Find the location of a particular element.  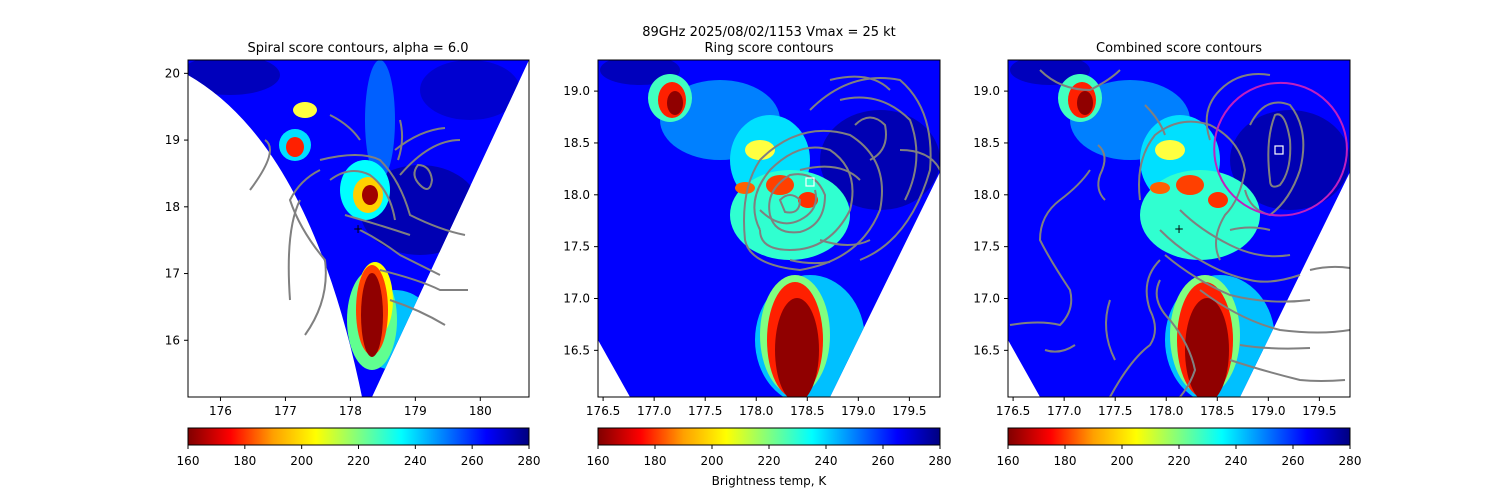

y-tick-label: 17 is located at coordinates (172, 274).